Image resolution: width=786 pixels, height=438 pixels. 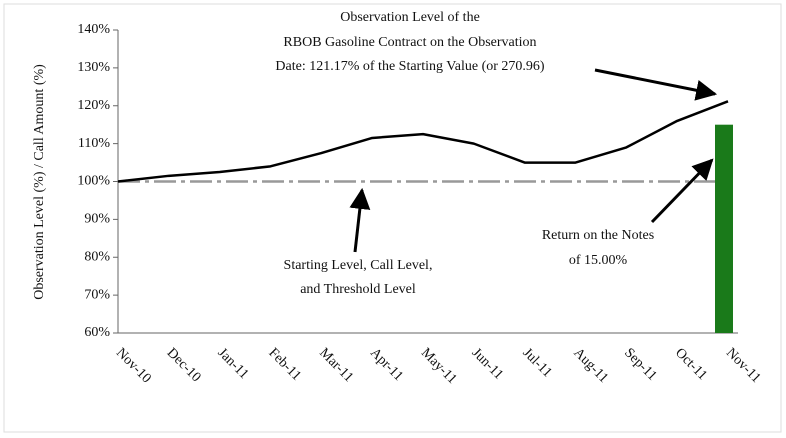 What do you see at coordinates (743, 365) in the screenshot?
I see `x-tick-label: Nov-11` at bounding box center [743, 365].